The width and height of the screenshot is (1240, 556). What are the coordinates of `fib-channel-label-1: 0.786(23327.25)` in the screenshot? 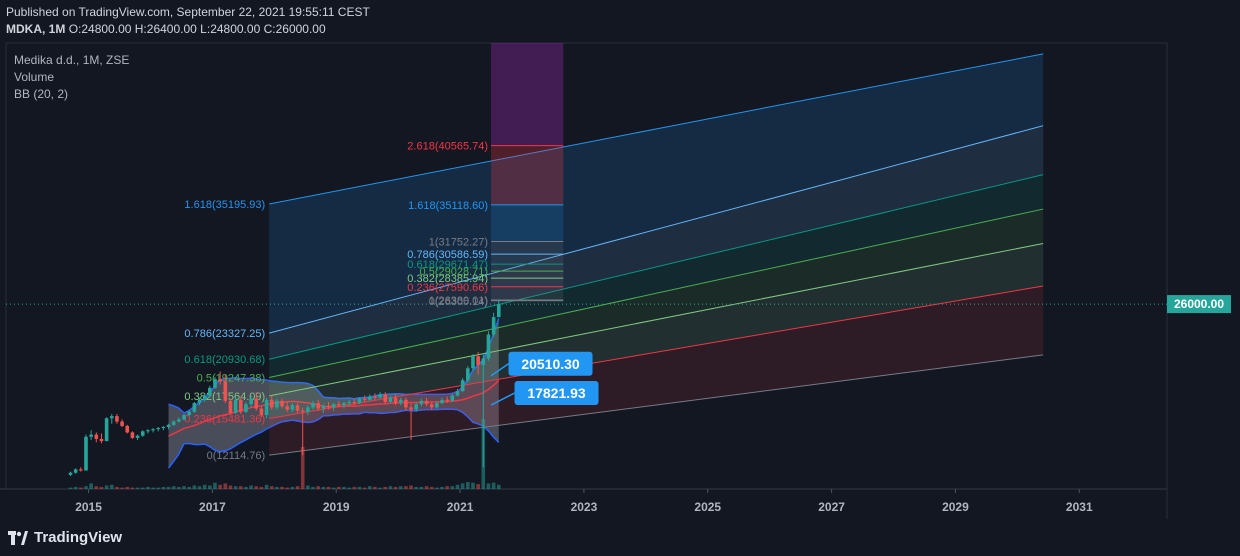 It's located at (224, 334).